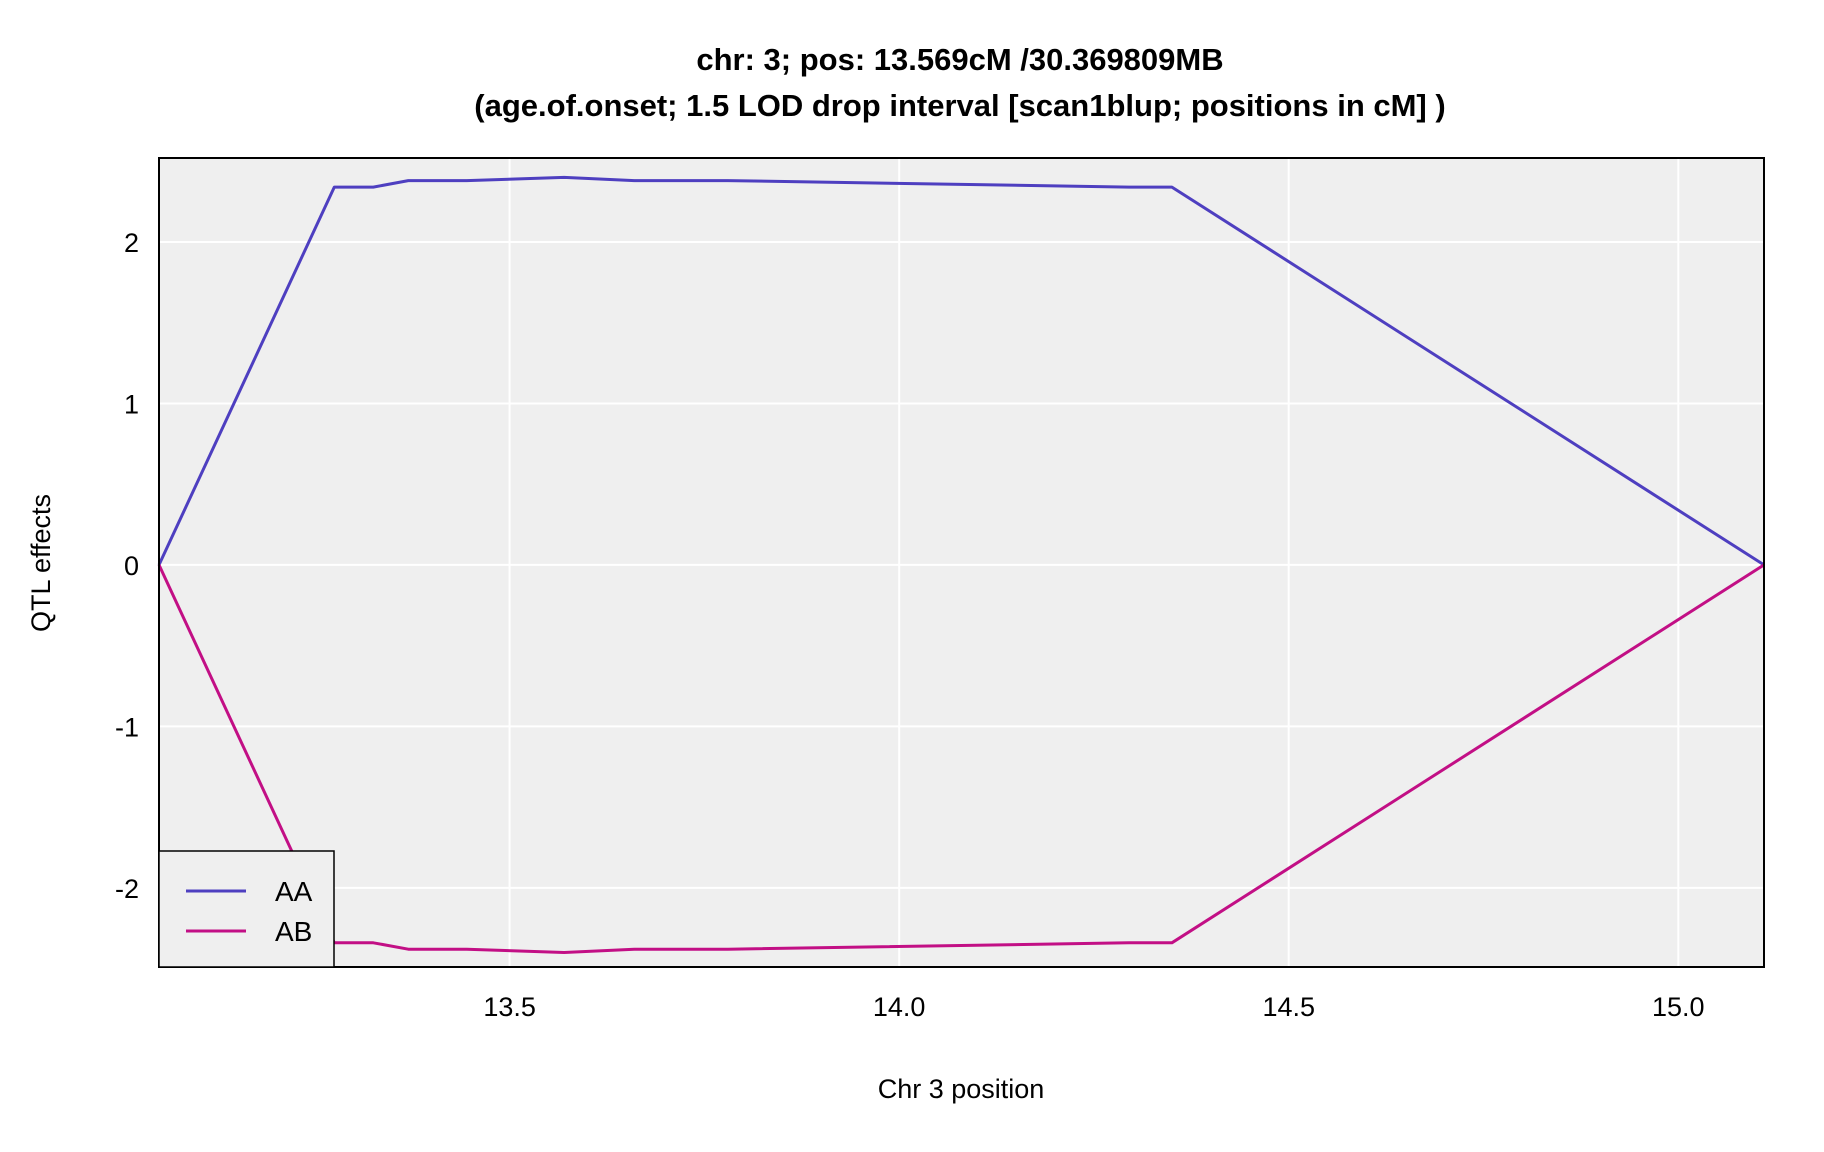 The image size is (1824, 1152). I want to click on x-tick-label-0: 13.5, so click(509, 1007).